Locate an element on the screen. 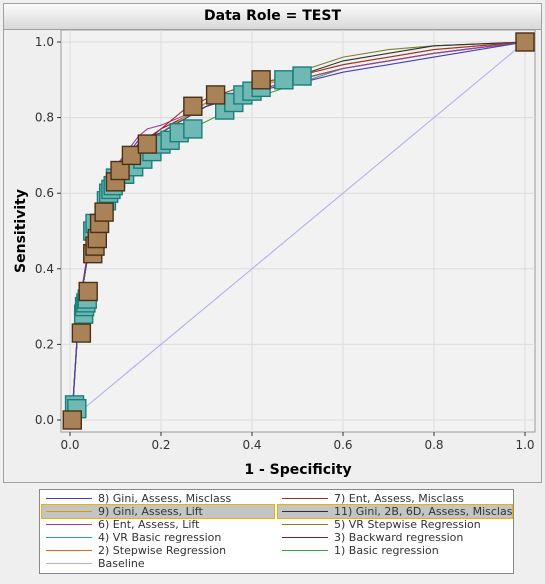 This screenshot has height=584, width=545. legend-label: 9) Gini, Assess, Lift is located at coordinates (150, 511).